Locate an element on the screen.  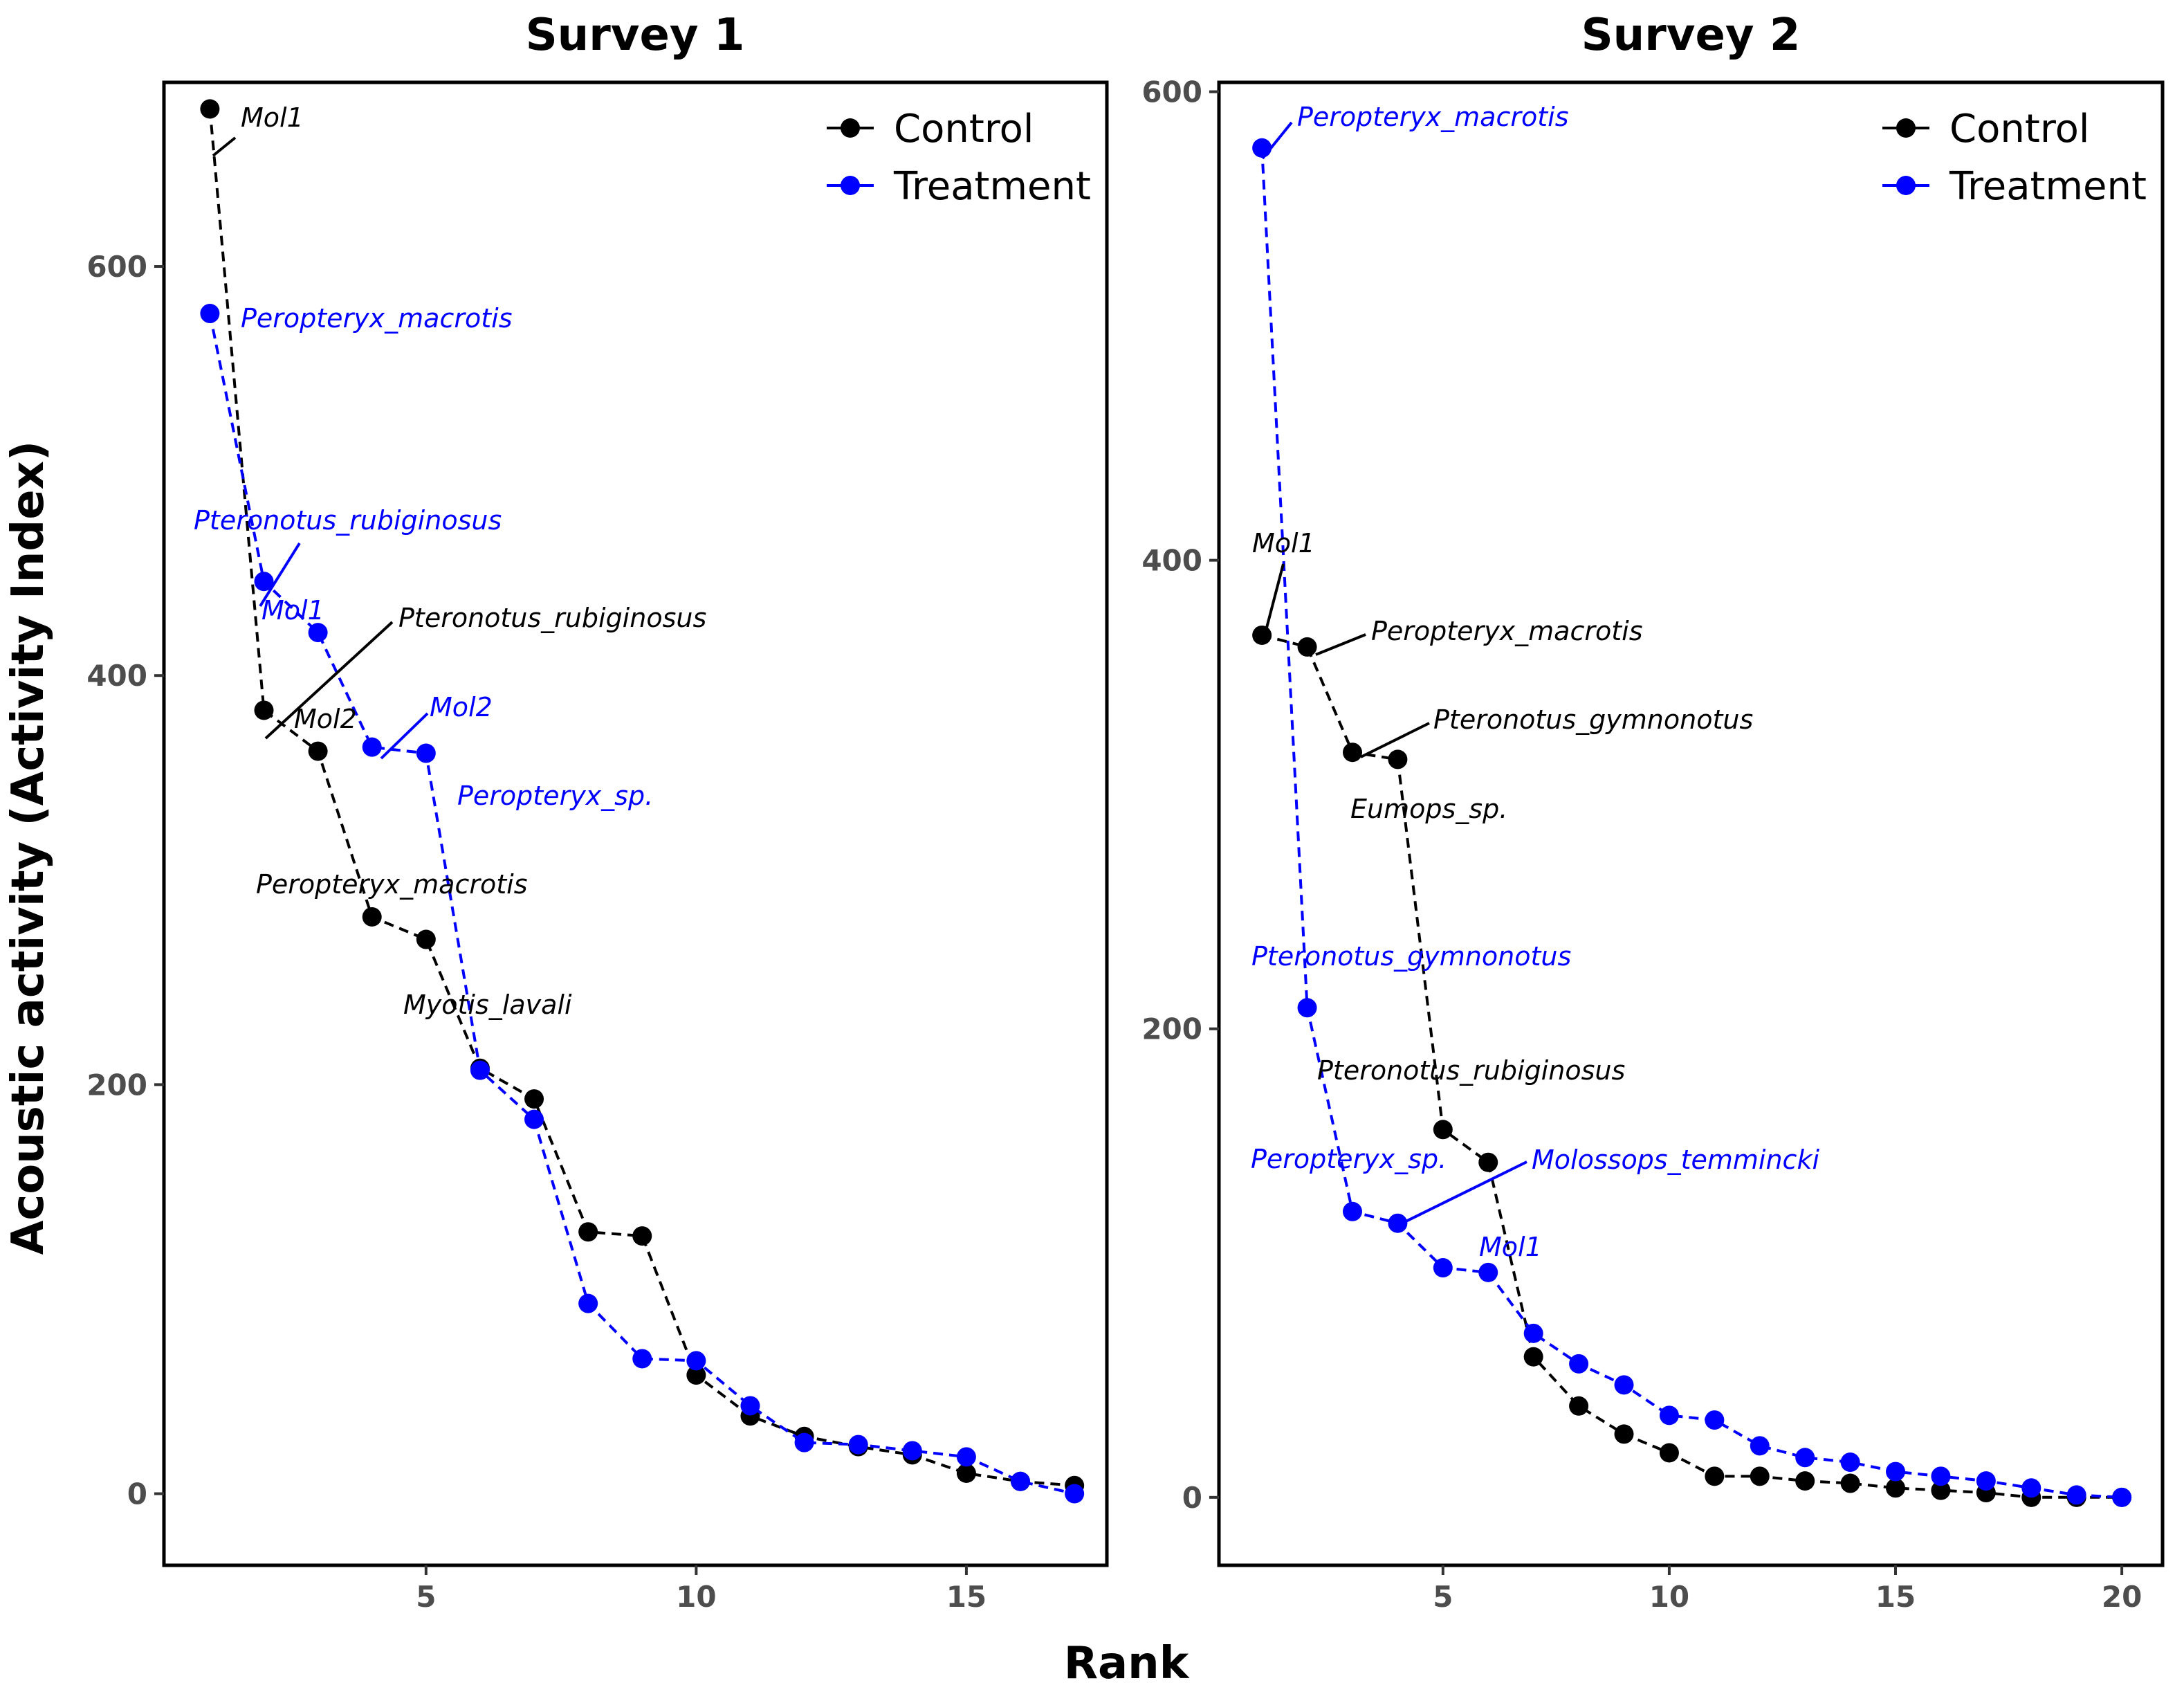
x-tick-label: 10 is located at coordinates (696, 1597).